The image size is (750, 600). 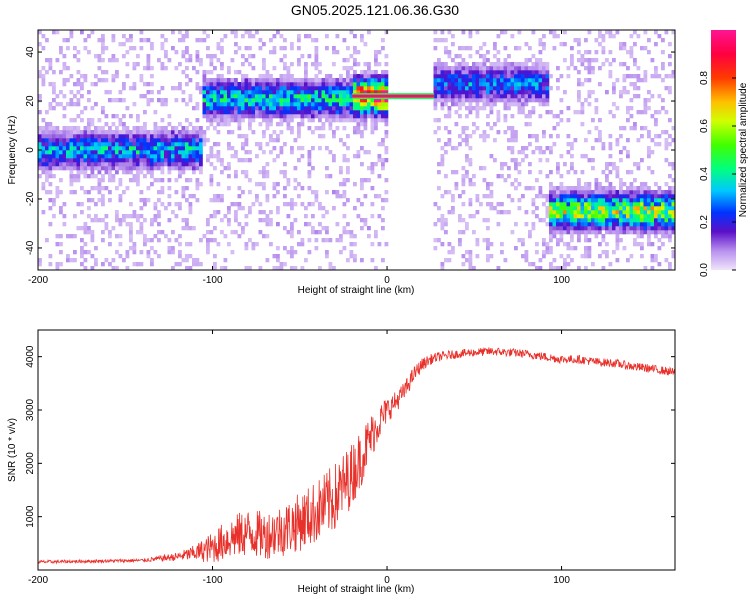 I want to click on snr-y-tick-label: 3000, so click(x=30, y=409).